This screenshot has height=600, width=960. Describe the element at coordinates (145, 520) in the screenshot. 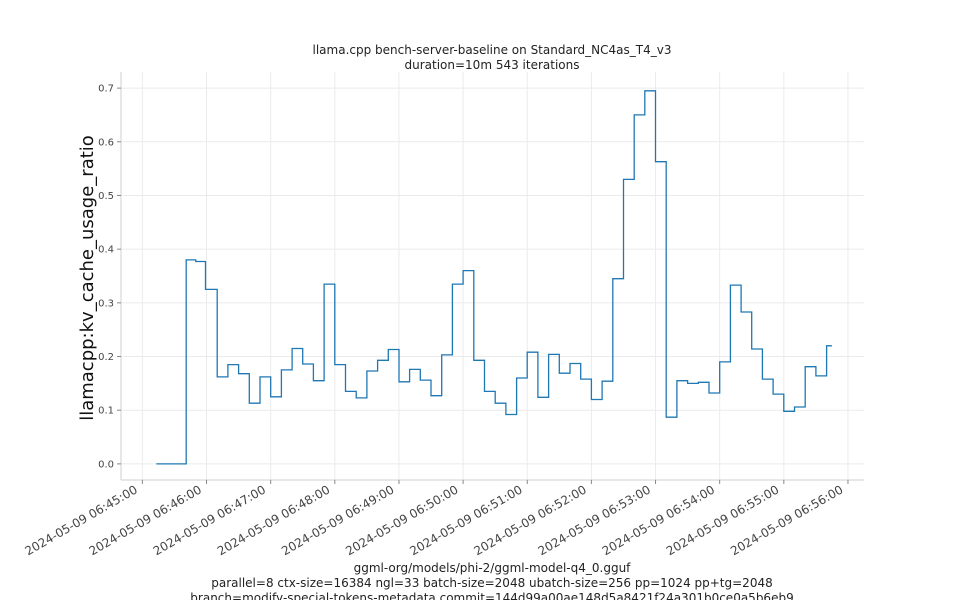

I see `x-tick-label: 2024-05-09 06:46:00` at that location.